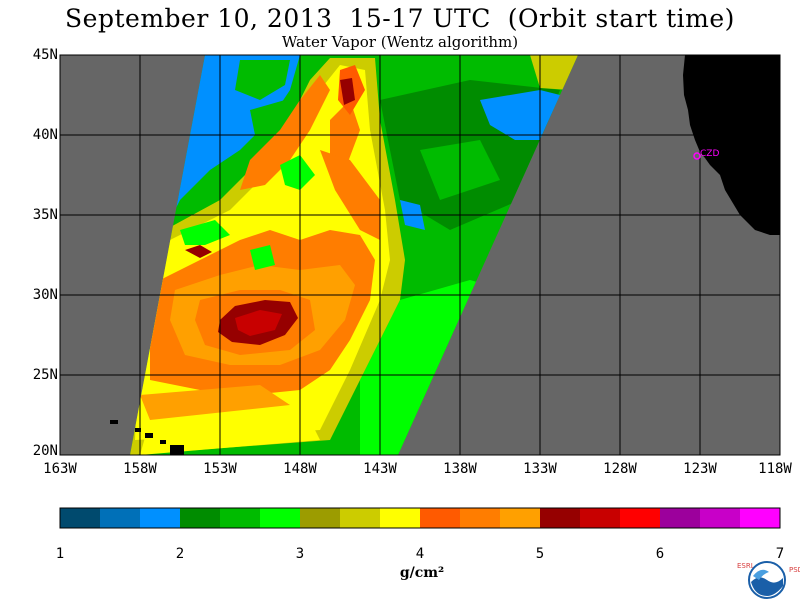 Image resolution: width=800 pixels, height=600 pixels. Describe the element at coordinates (731, 145) in the screenshot. I see `land-area` at that location.